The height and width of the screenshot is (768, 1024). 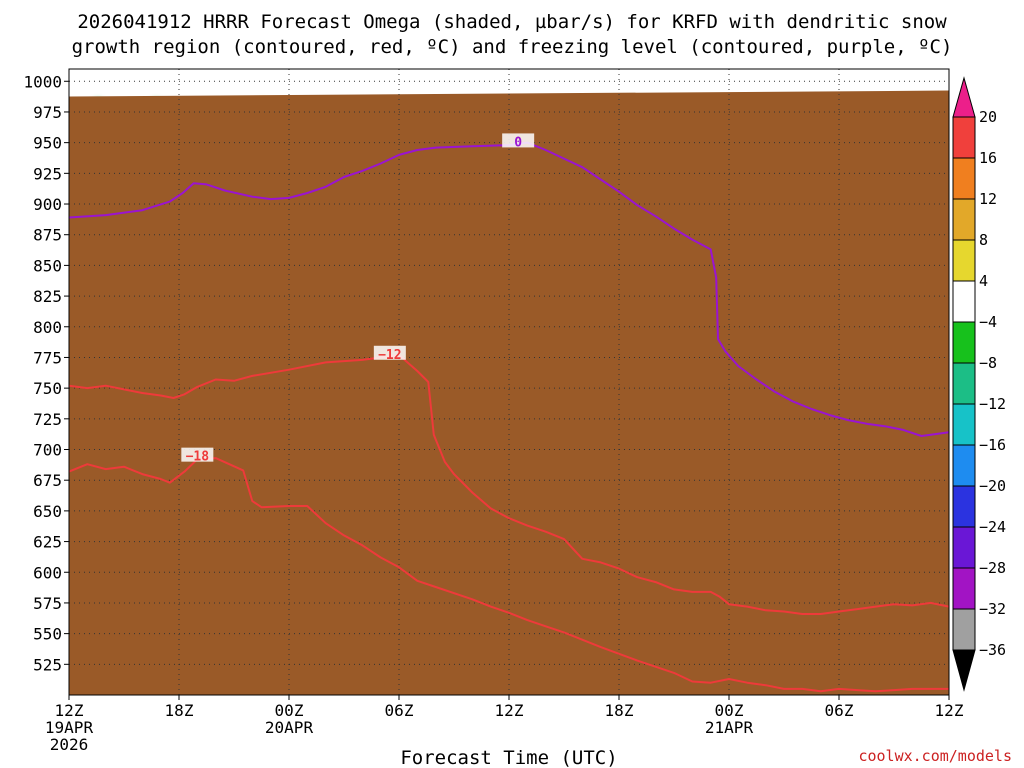 I want to click on x-tick-date: 19APR, so click(x=69, y=727).